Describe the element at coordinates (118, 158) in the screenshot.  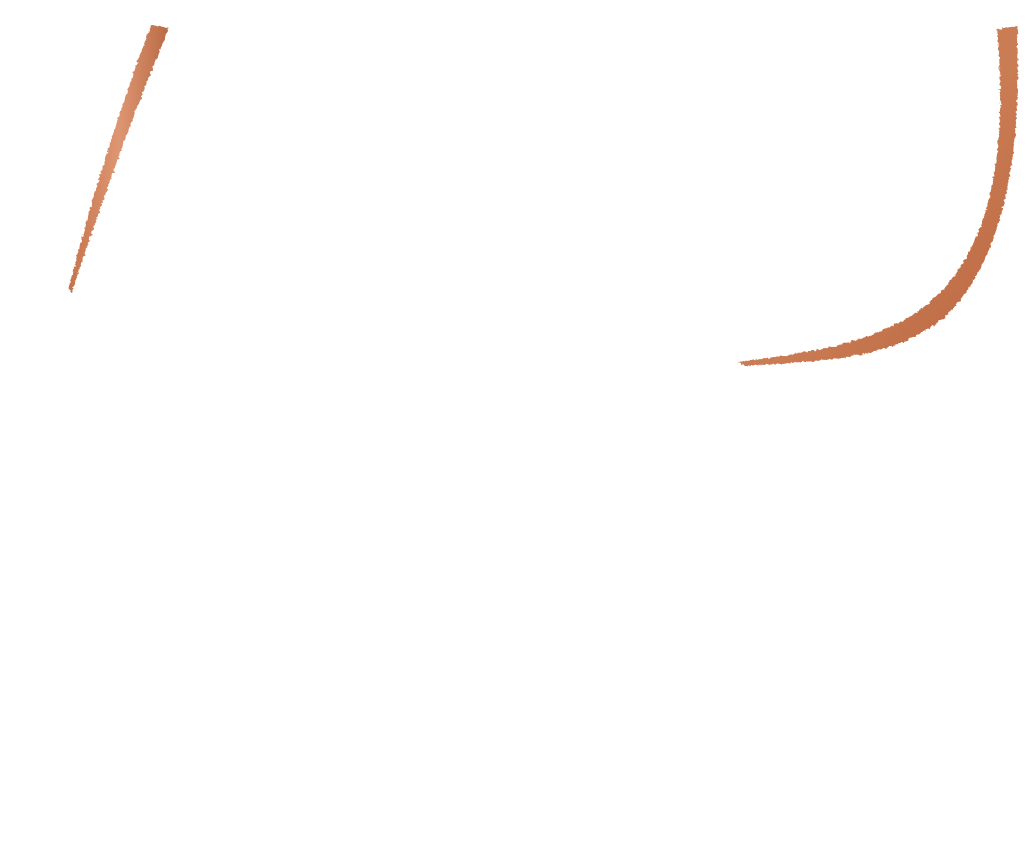
I see `brush-stroke-left` at that location.